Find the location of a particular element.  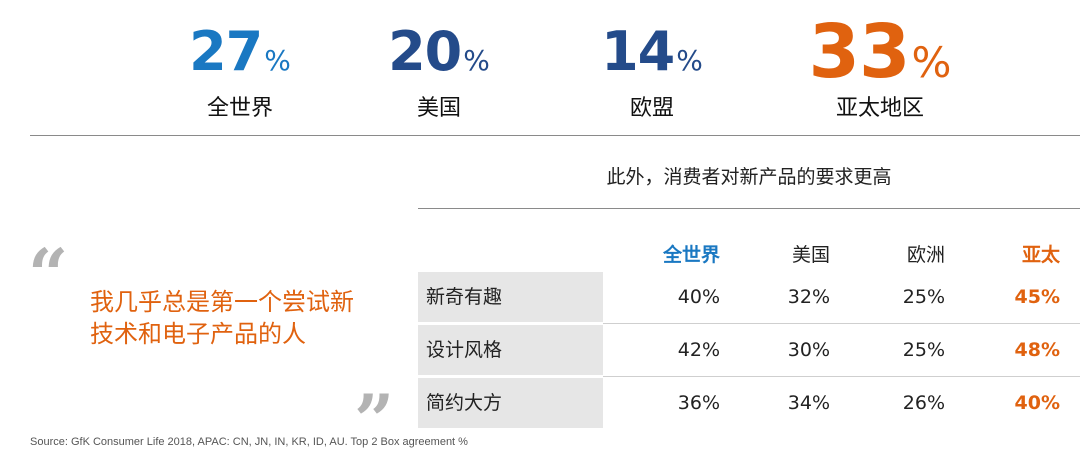

stat-value: 27% is located at coordinates (240, 51).